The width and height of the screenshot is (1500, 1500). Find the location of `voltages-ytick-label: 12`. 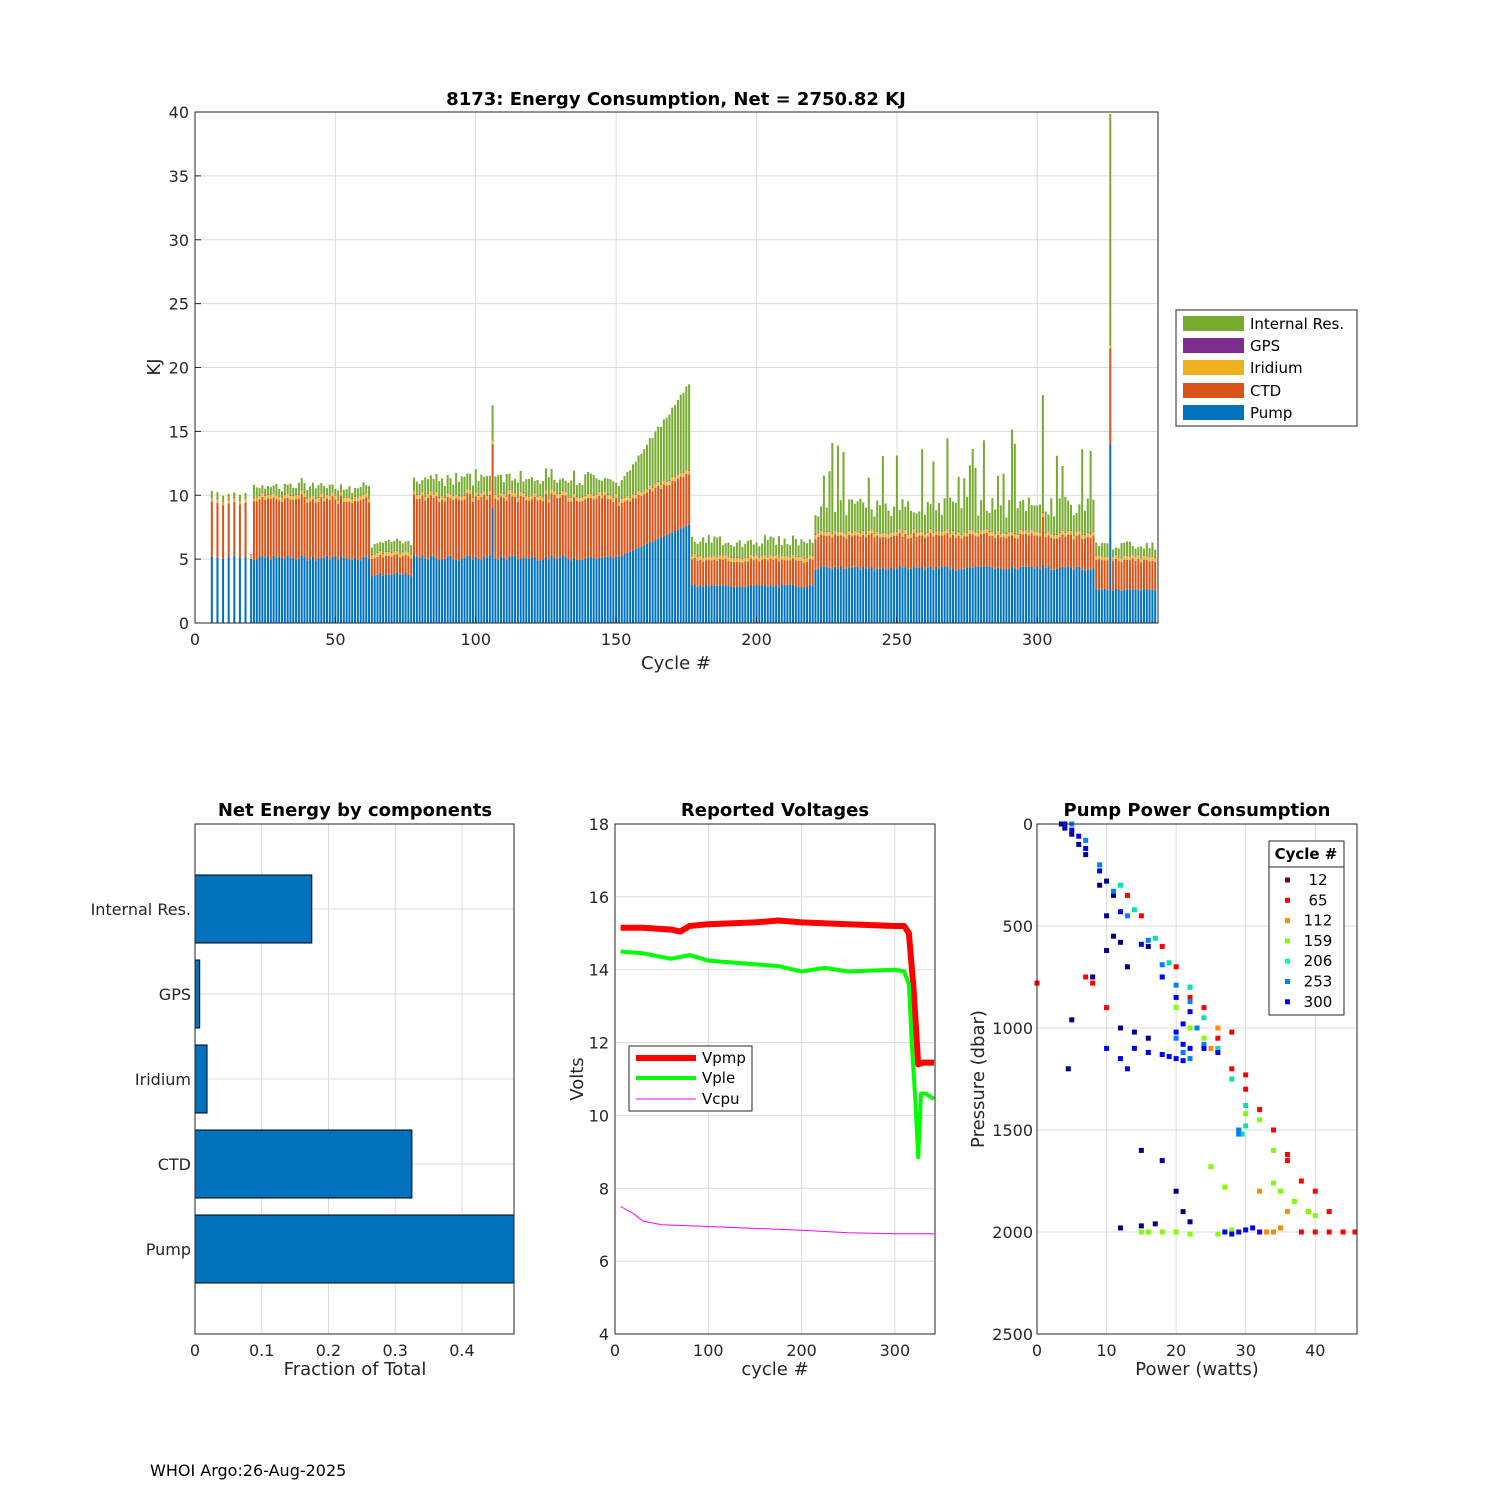

voltages-ytick-label: 12 is located at coordinates (599, 1043).